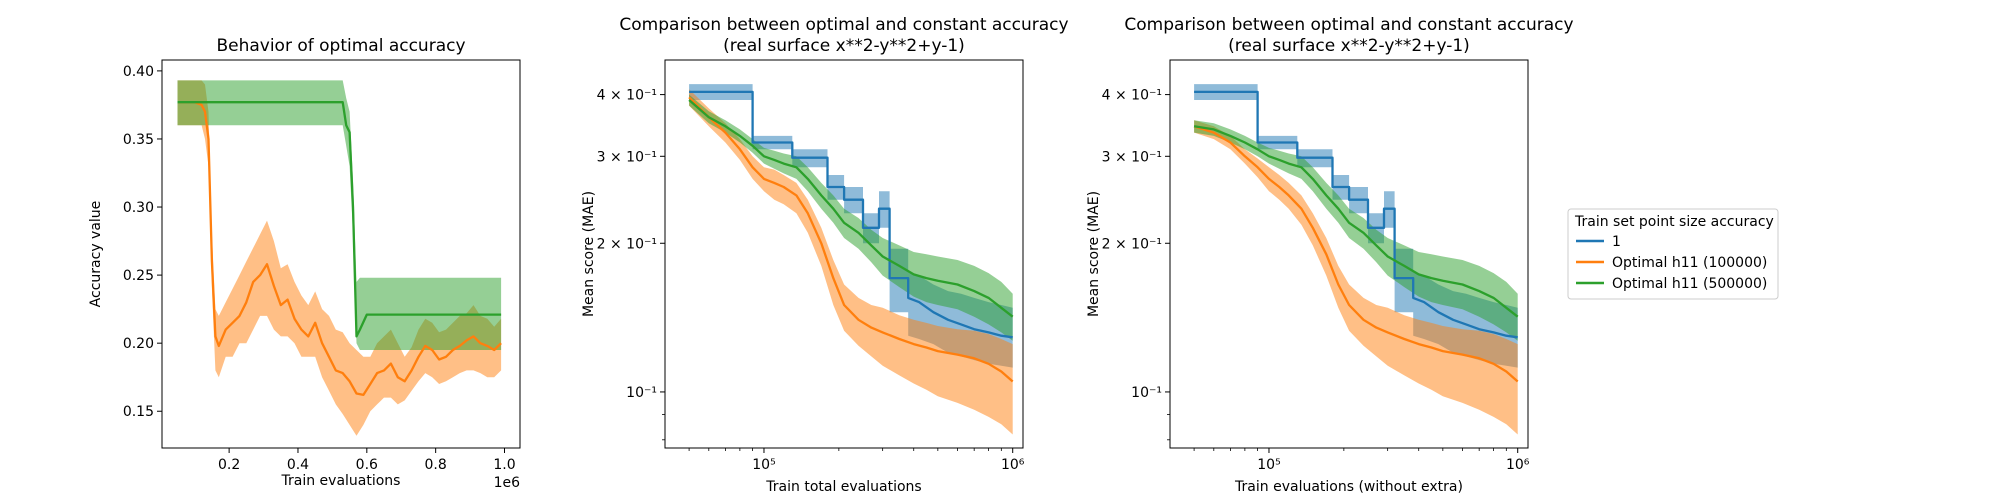  What do you see at coordinates (436, 465) in the screenshot?
I see `x-tick-label: 0.8` at bounding box center [436, 465].